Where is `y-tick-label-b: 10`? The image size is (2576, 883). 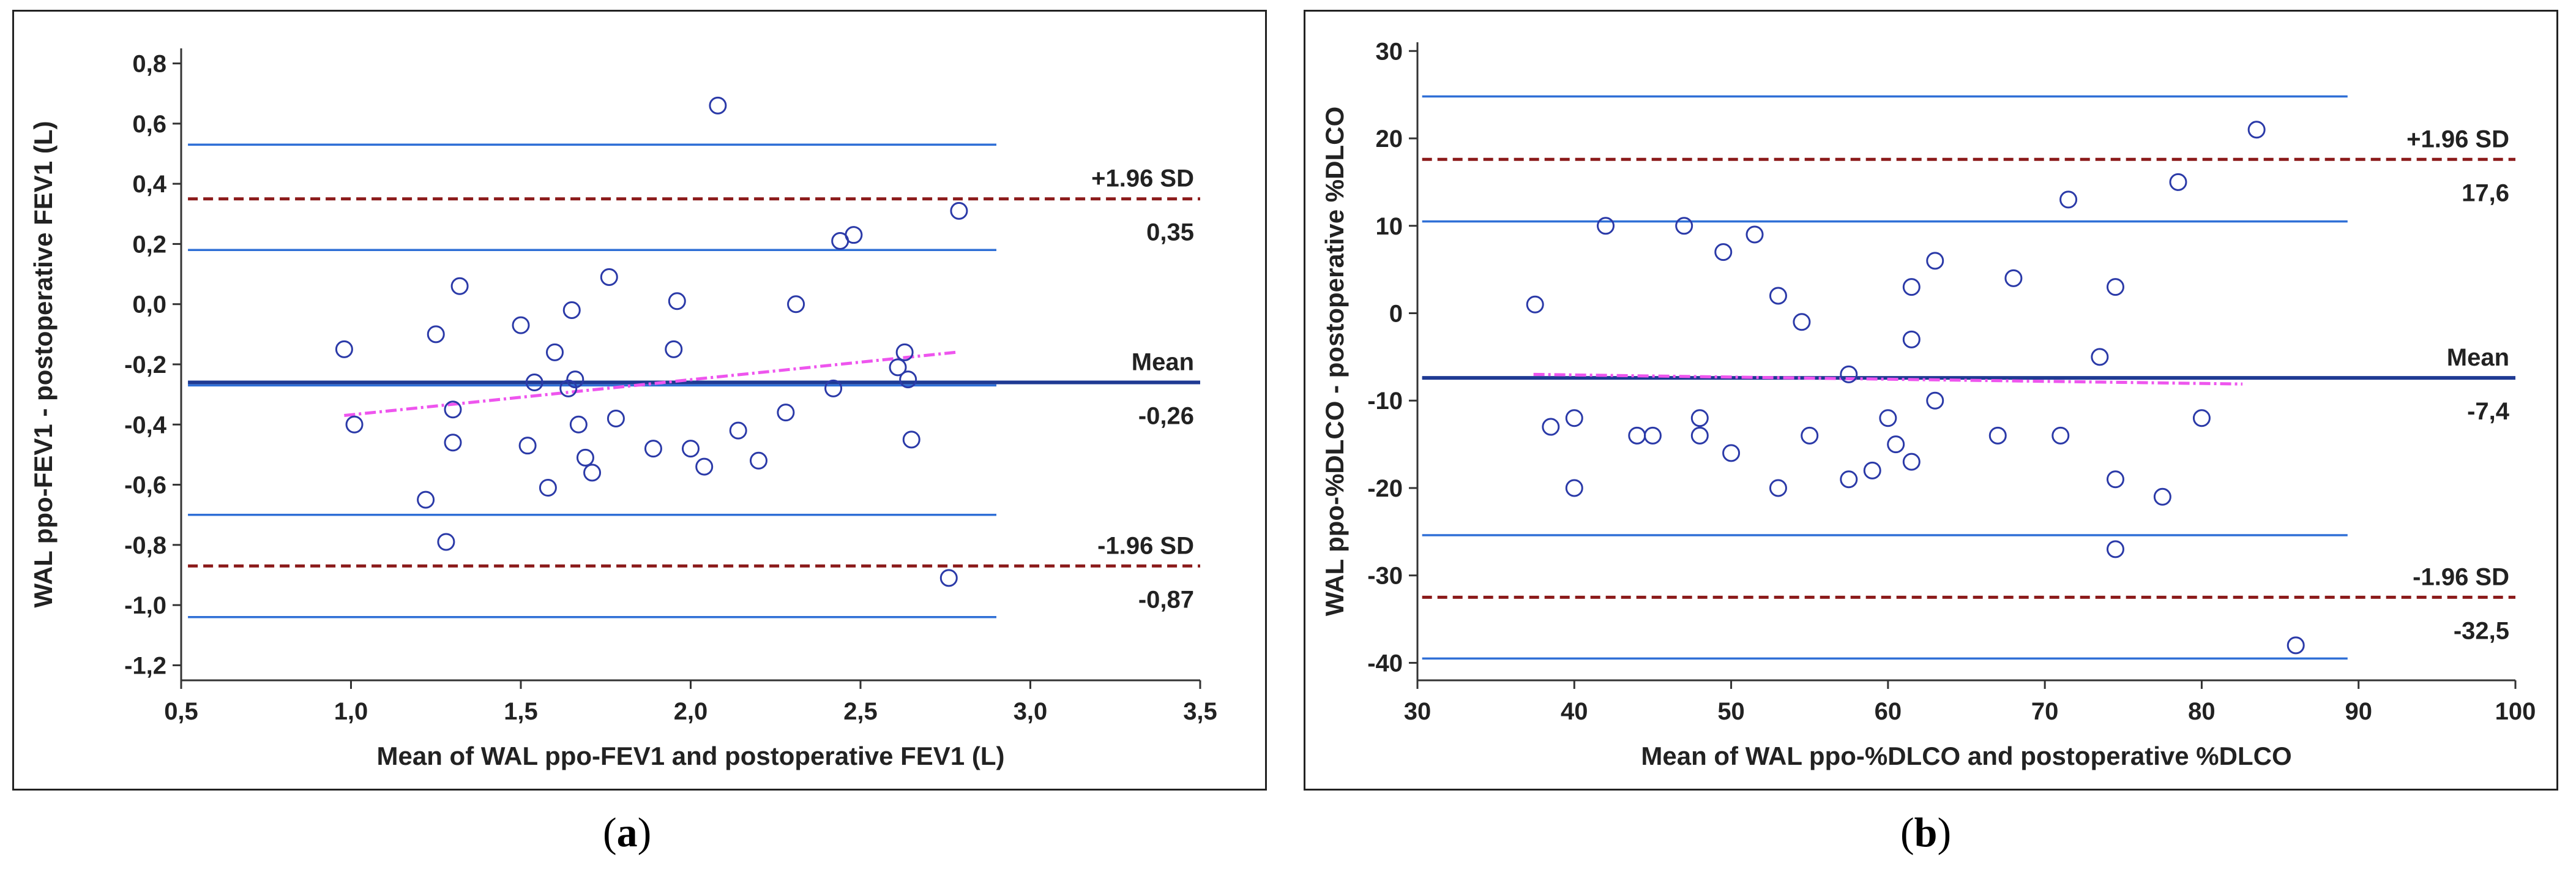 y-tick-label-b: 10 is located at coordinates (1389, 226).